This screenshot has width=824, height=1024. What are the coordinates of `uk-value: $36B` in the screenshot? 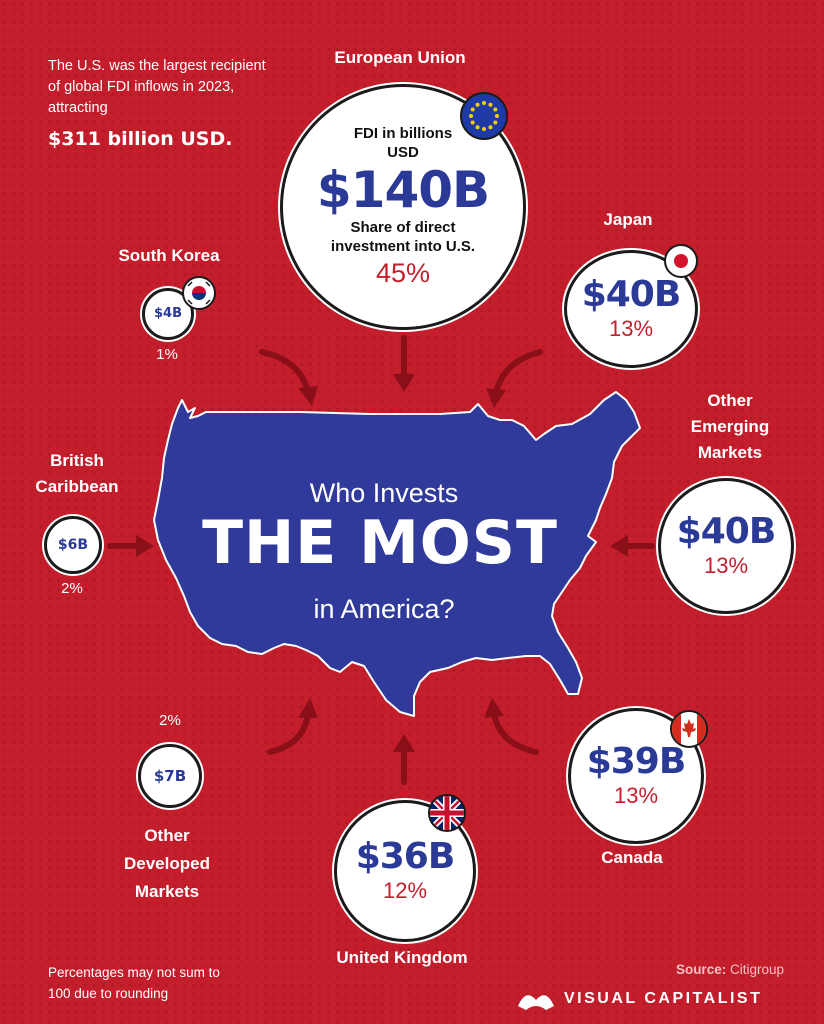 It's located at (405, 856).